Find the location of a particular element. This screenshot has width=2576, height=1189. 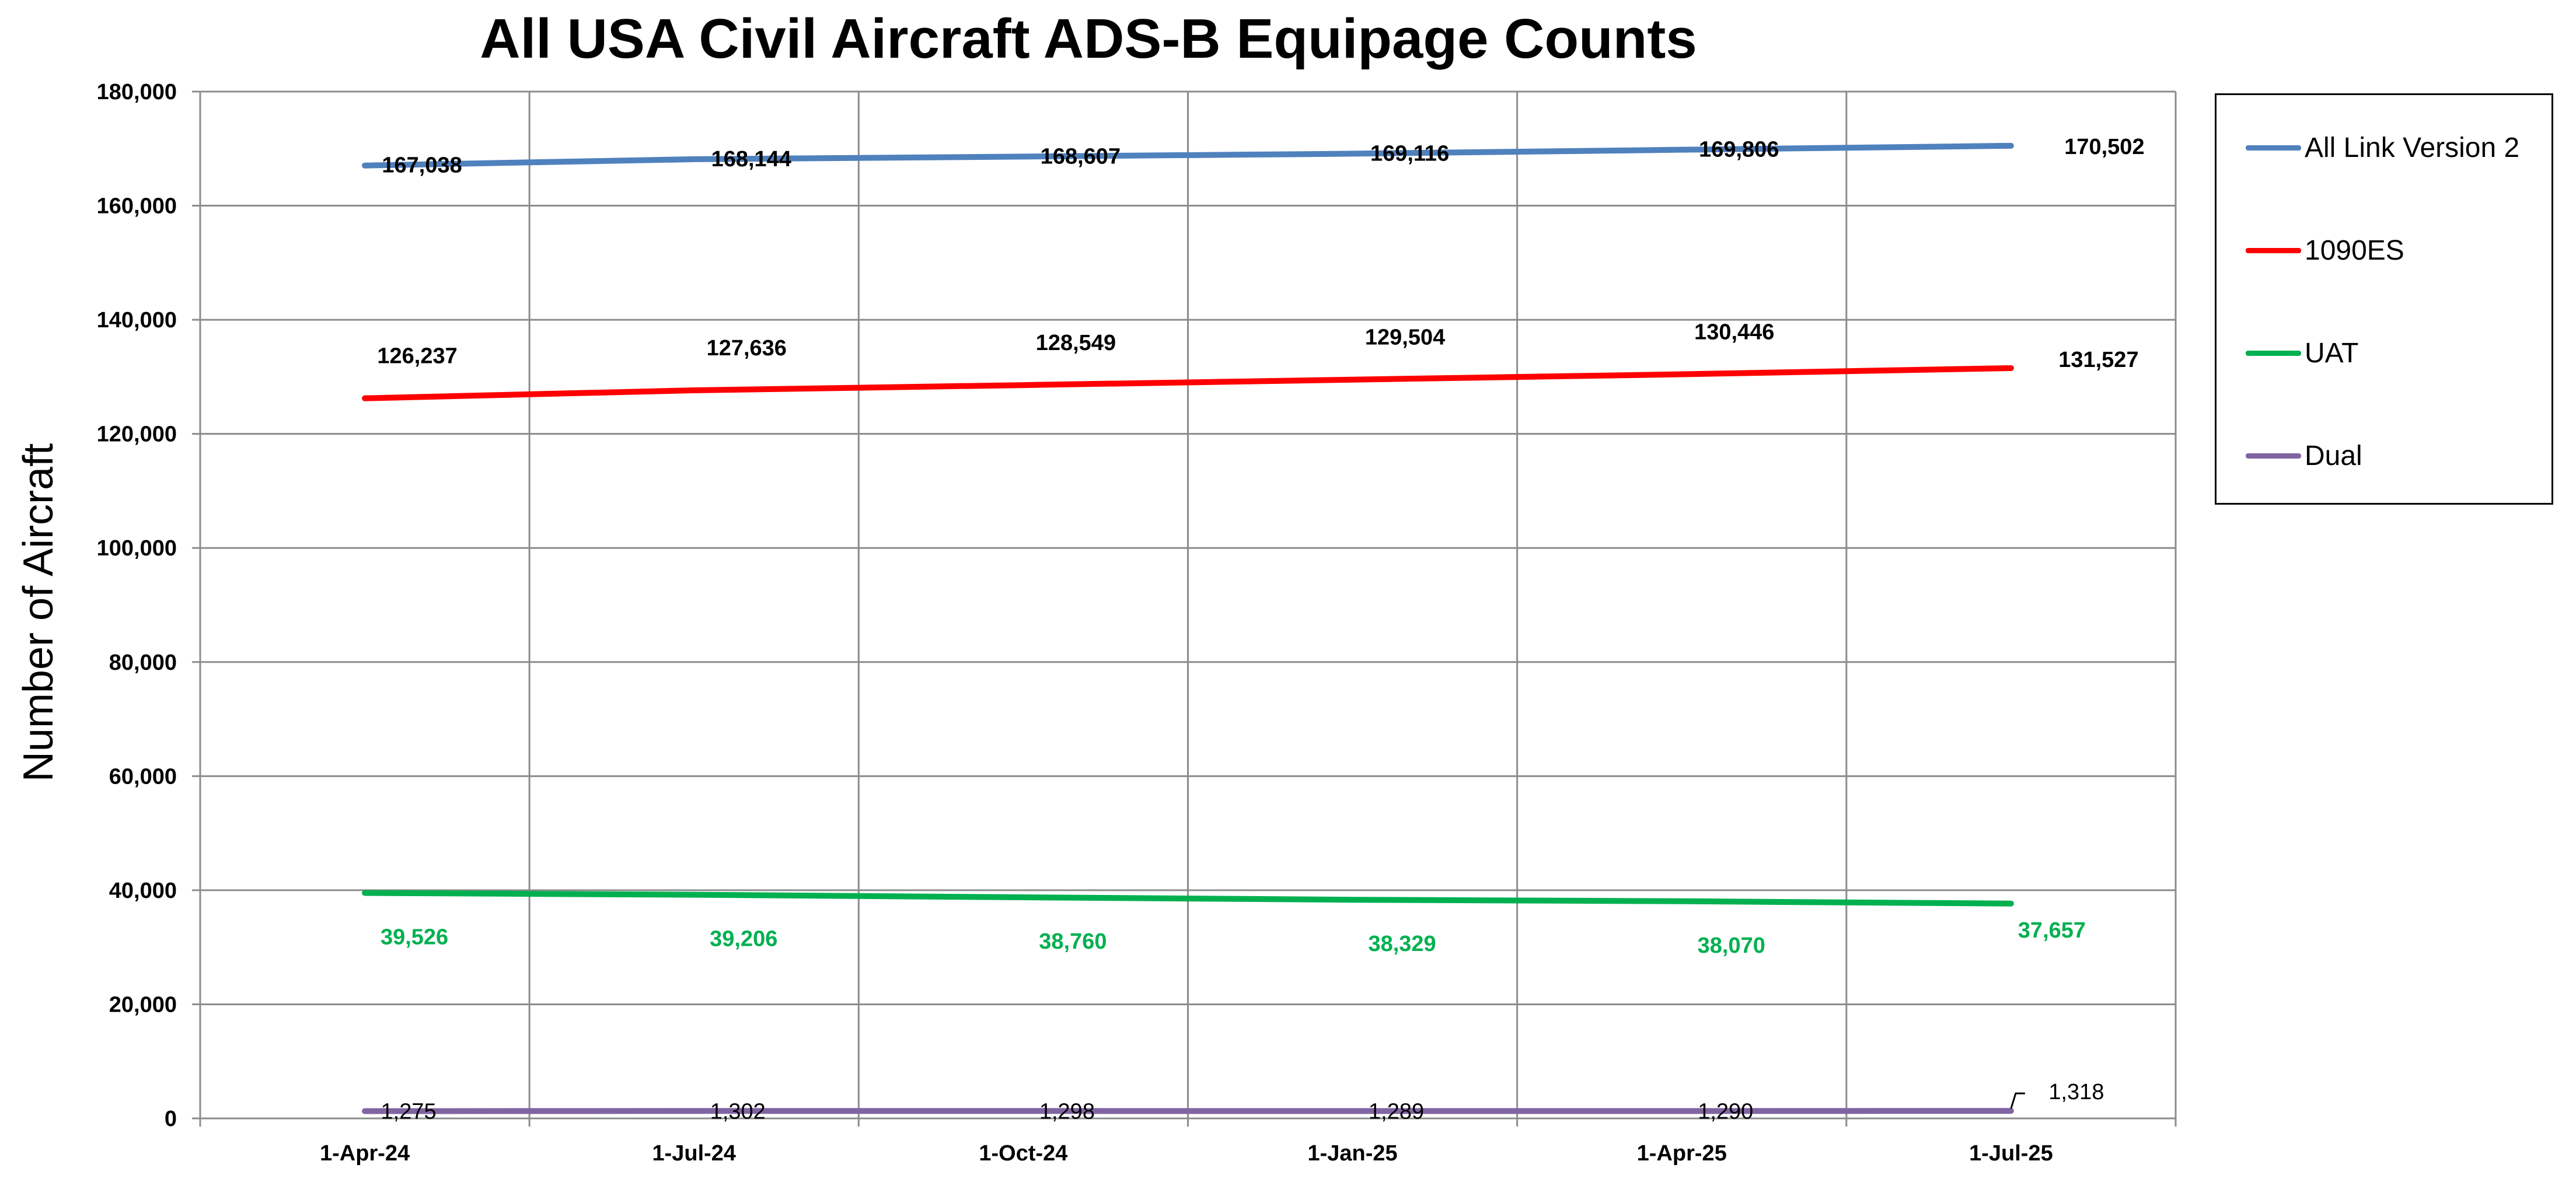

y-tick-label: 0 is located at coordinates (171, 1119).